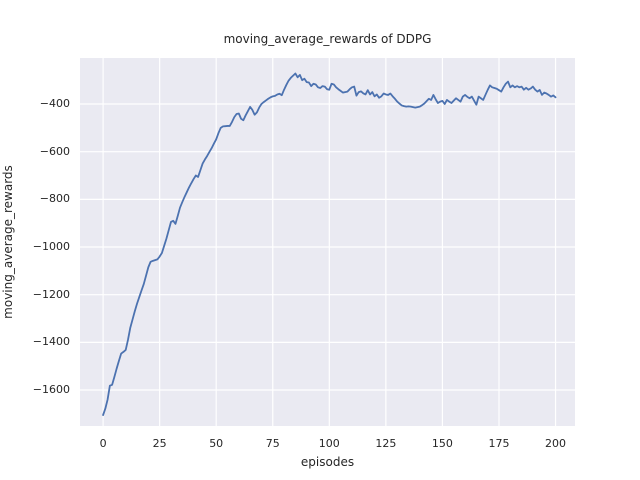  What do you see at coordinates (272, 443) in the screenshot?
I see `x-tick-label: 75` at bounding box center [272, 443].